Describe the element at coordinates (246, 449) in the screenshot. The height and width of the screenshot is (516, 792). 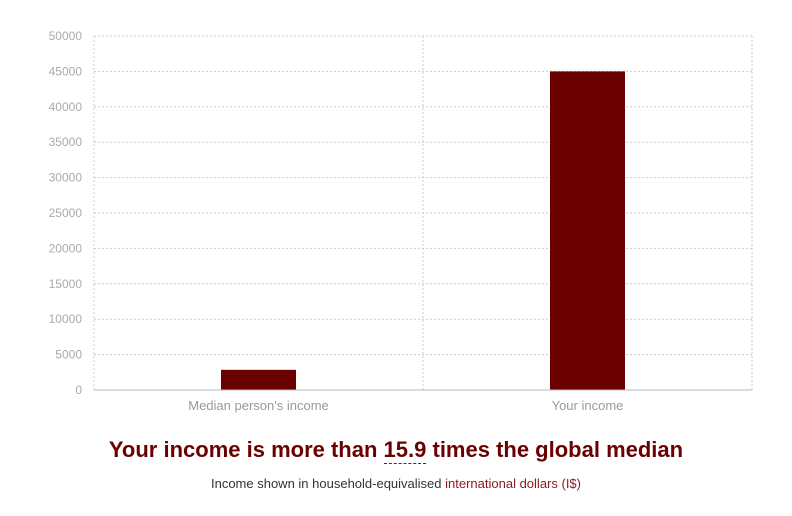
I see `headline-prefix: Your income is more than` at that location.